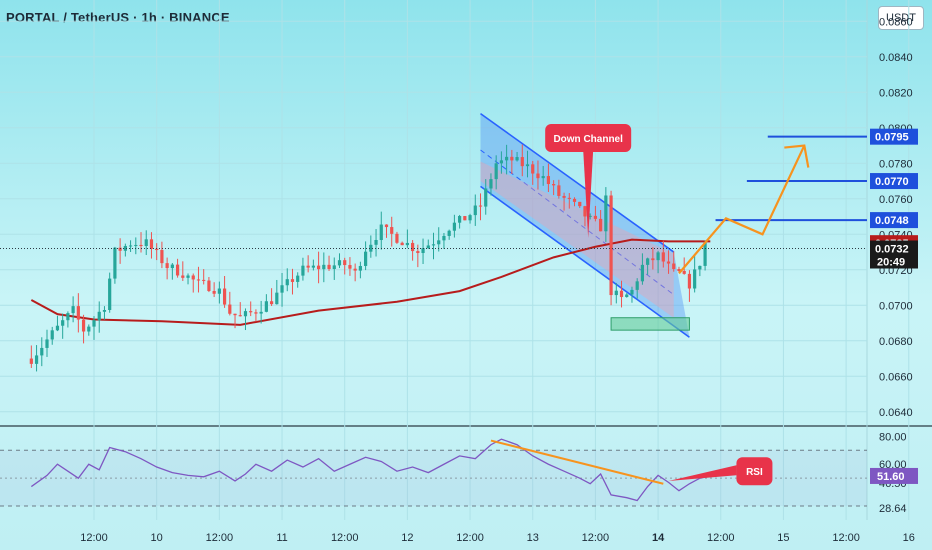  What do you see at coordinates (892, 221) in the screenshot?
I see `price-badge-target-label: 0.0748` at bounding box center [892, 221].